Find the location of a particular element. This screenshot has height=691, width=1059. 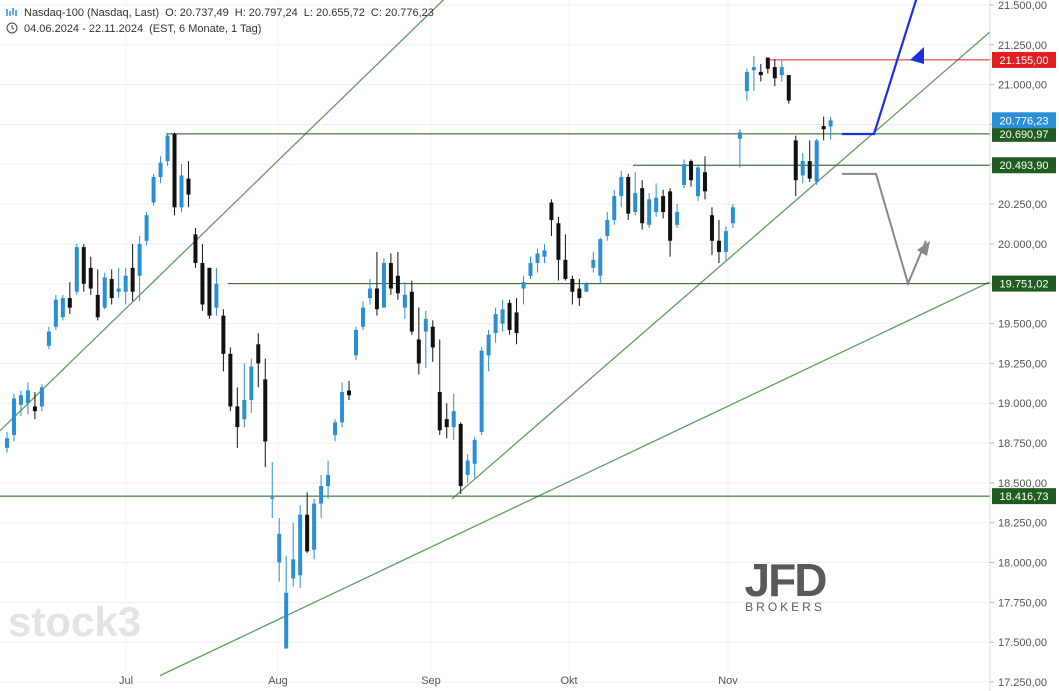

y-tick-label: 18.750,00 is located at coordinates (1022, 444).